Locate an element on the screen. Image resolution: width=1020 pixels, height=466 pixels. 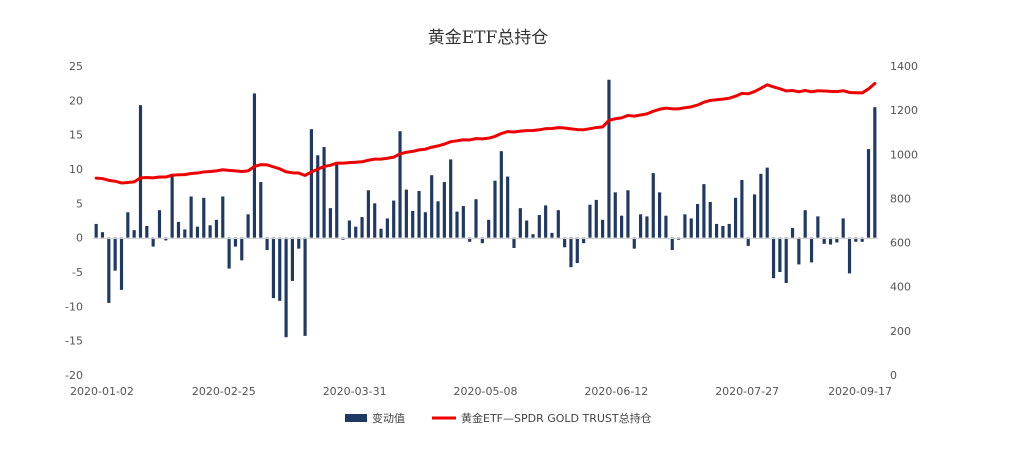
y-left-tick-label: 10 is located at coordinates (76, 169).